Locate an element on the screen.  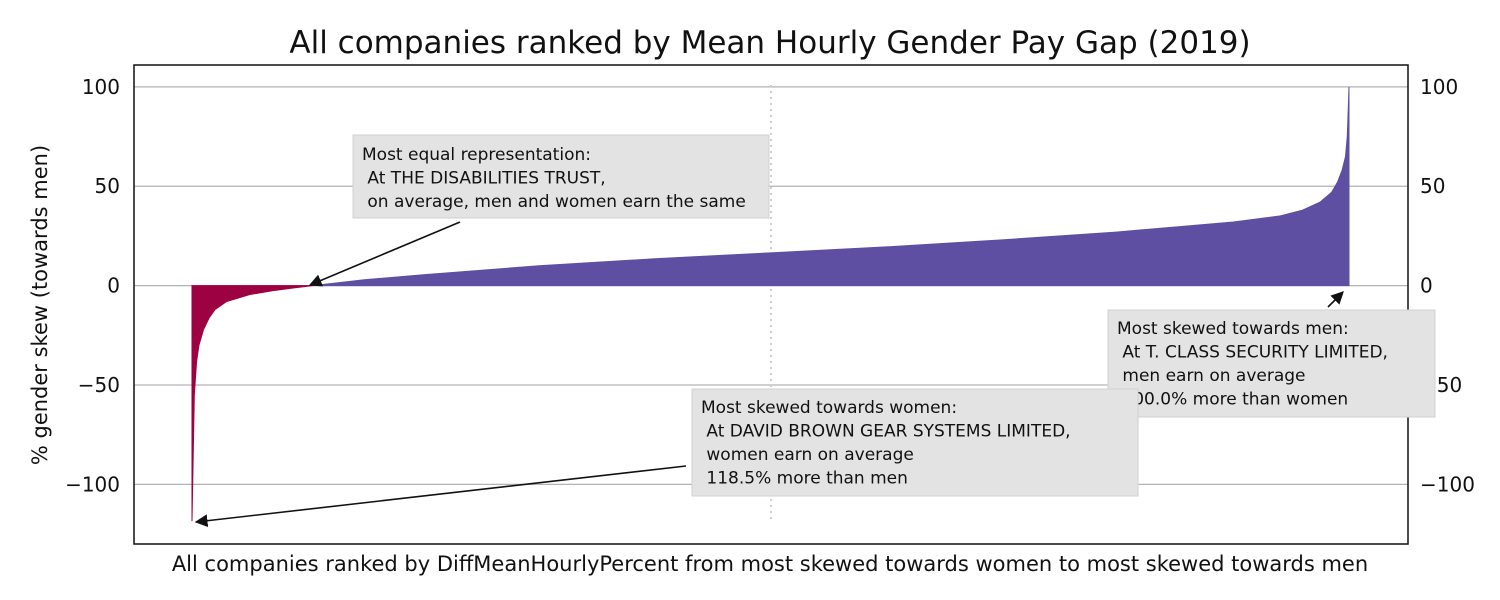
y-tick-label-left: 100 is located at coordinates (101, 87).